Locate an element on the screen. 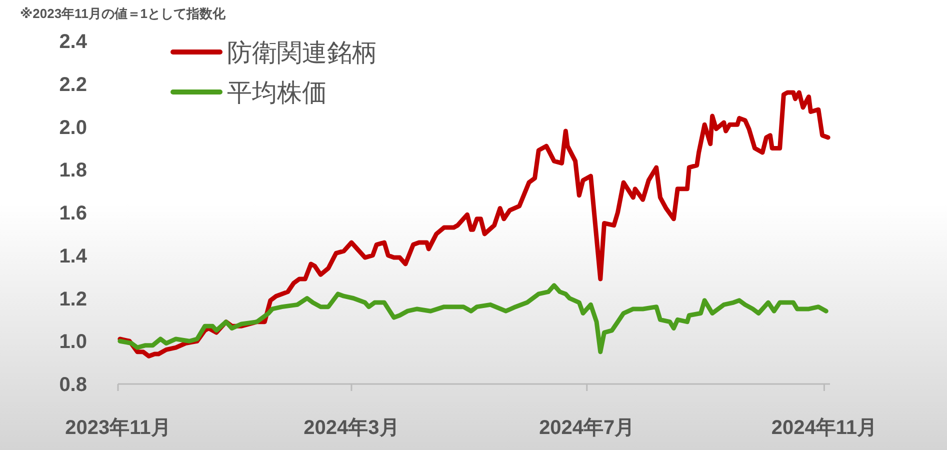 The height and width of the screenshot is (450, 947). text: ※2023年11月の値＝1として指数化 is located at coordinates (123, 13).